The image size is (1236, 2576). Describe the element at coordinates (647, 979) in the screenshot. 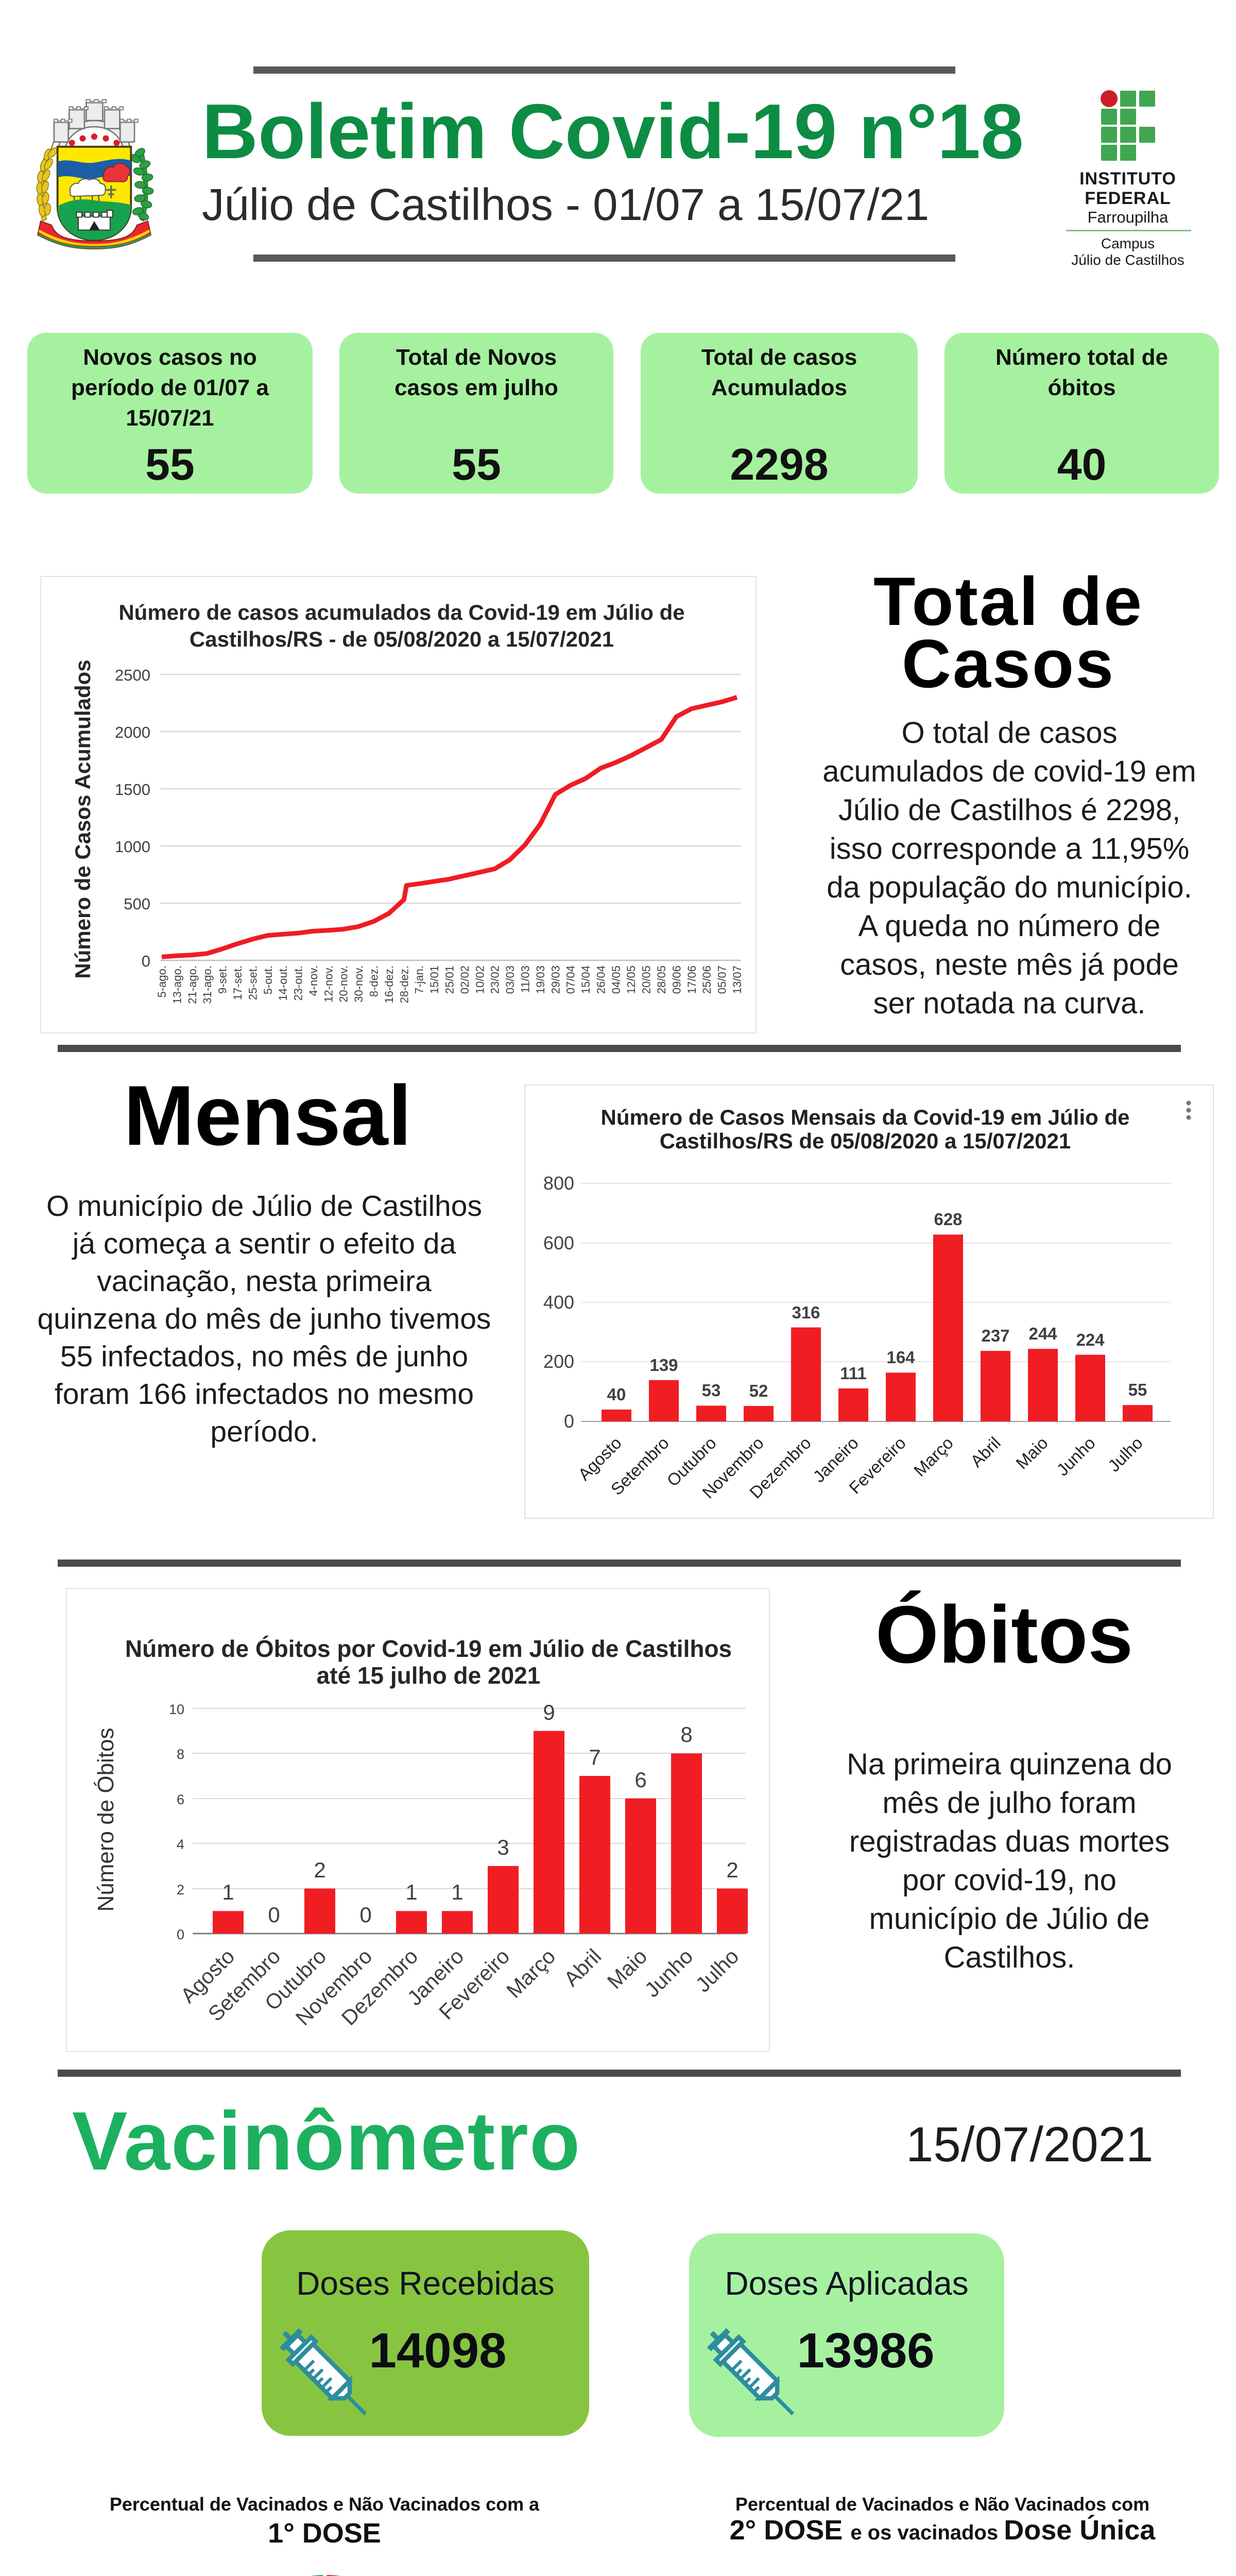

I see `svg-text: 20/05` at that location.